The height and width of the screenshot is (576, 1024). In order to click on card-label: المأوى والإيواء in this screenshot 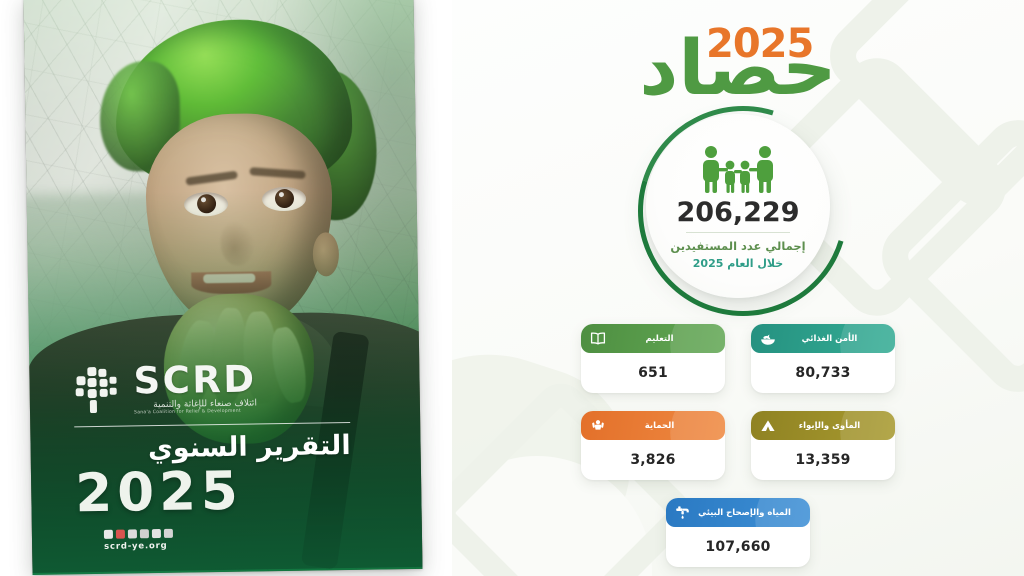, I will do `click(829, 425)`.